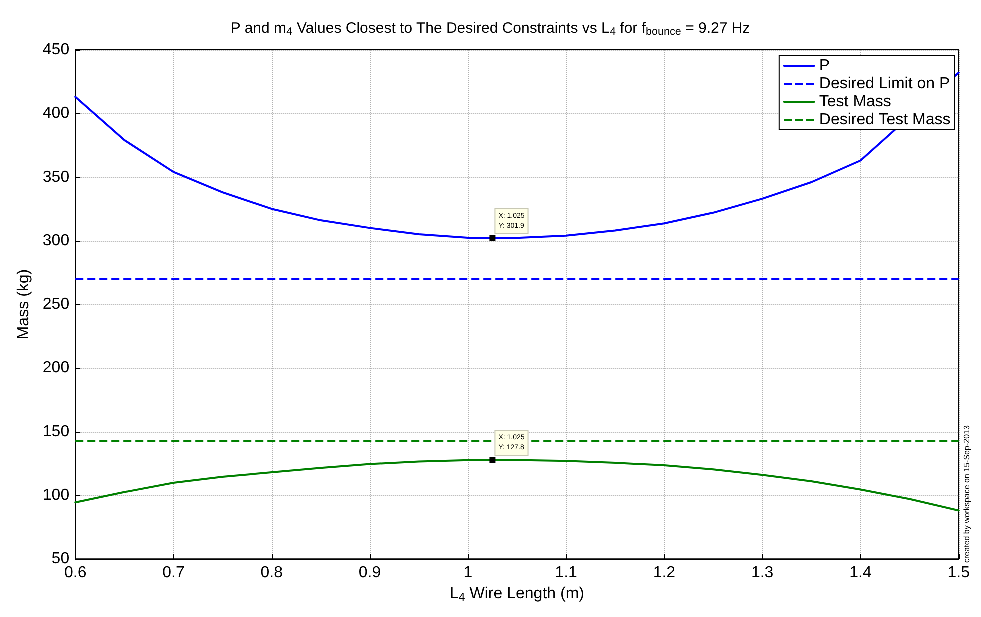  I want to click on y-tick-label: 150, so click(56, 431).